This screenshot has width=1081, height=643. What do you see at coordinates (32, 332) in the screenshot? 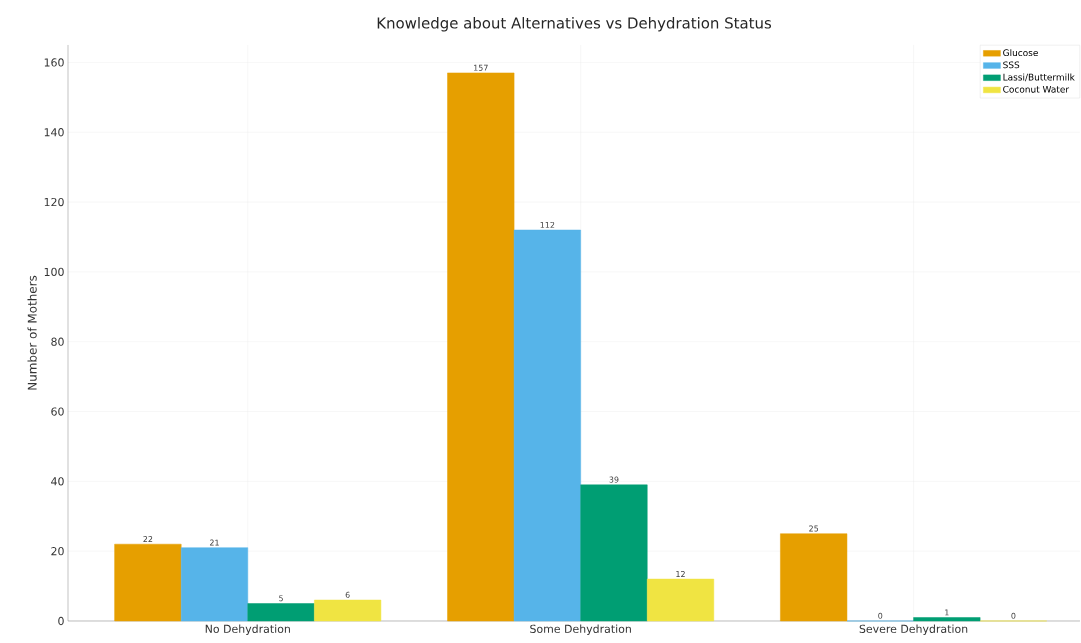
I see `y-axis-title: Number of Mothers` at bounding box center [32, 332].